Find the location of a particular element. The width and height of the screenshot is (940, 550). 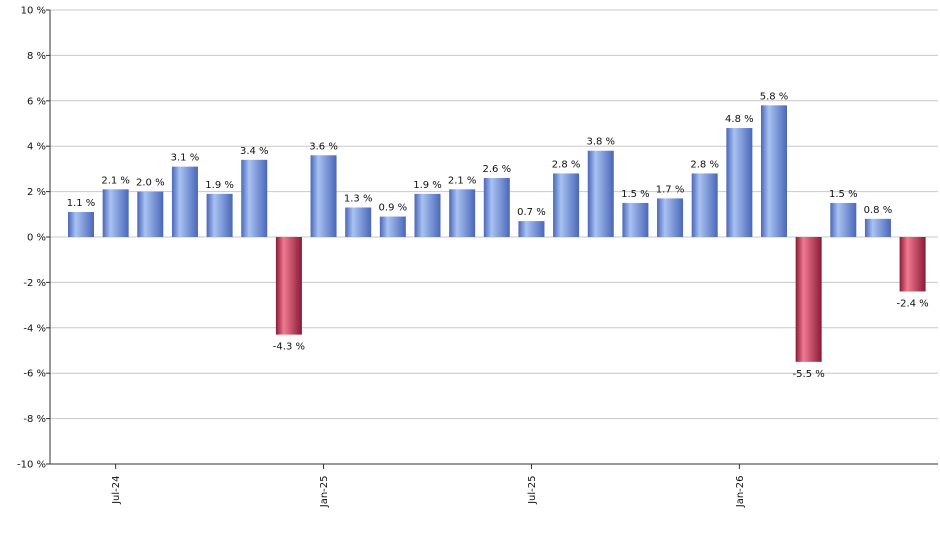

x-tick-label: Jan-25 is located at coordinates (324, 492).